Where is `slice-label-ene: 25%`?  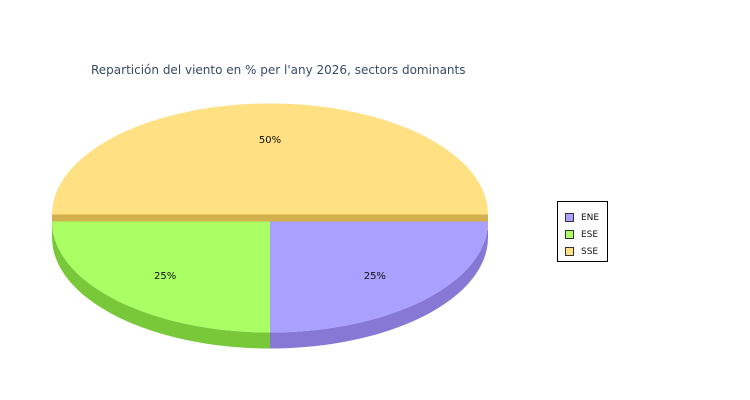
slice-label-ene: 25% is located at coordinates (375, 276).